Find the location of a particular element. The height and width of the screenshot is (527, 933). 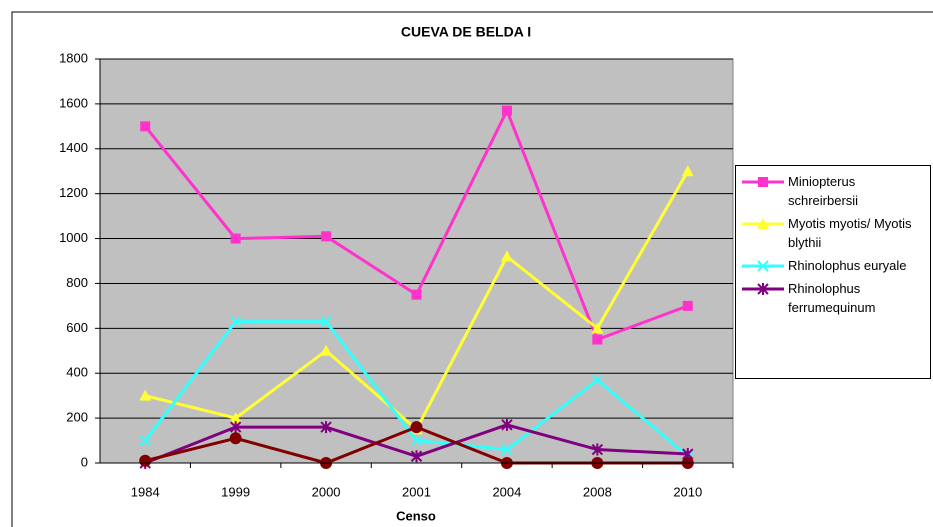

y-tick-label: 0 is located at coordinates (84, 461).